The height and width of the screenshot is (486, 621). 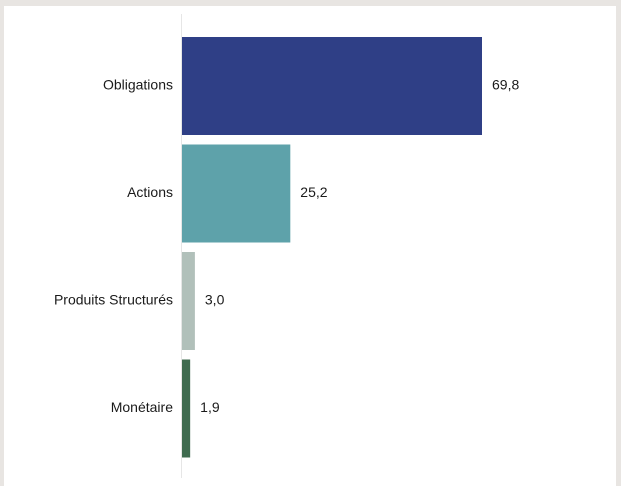 I want to click on bar-produits-structures, so click(x=188, y=301).